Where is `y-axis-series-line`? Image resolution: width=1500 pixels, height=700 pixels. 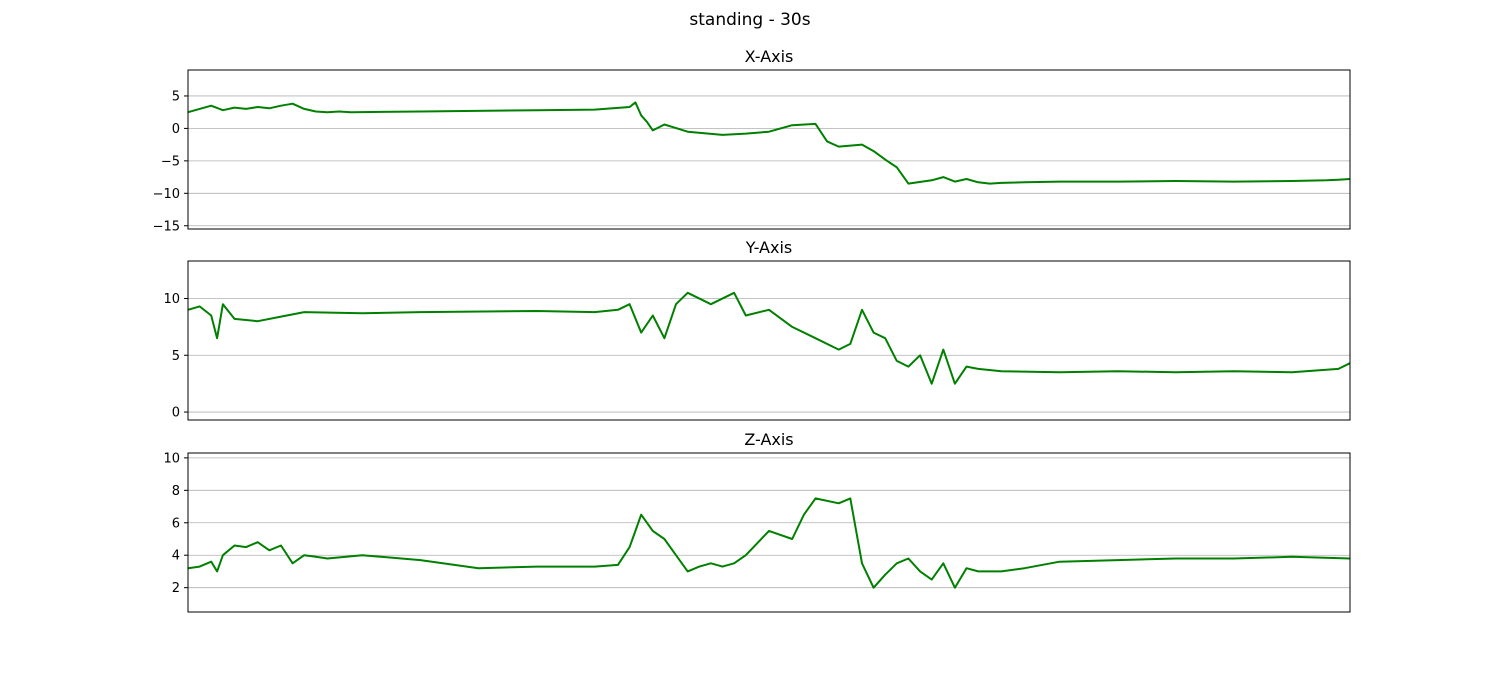 y-axis-series-line is located at coordinates (769, 338).